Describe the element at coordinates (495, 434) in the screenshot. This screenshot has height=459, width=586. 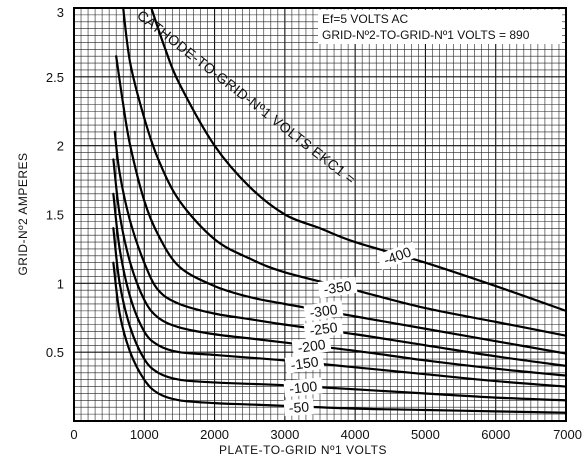
I see `x-tick-label: 6000` at that location.